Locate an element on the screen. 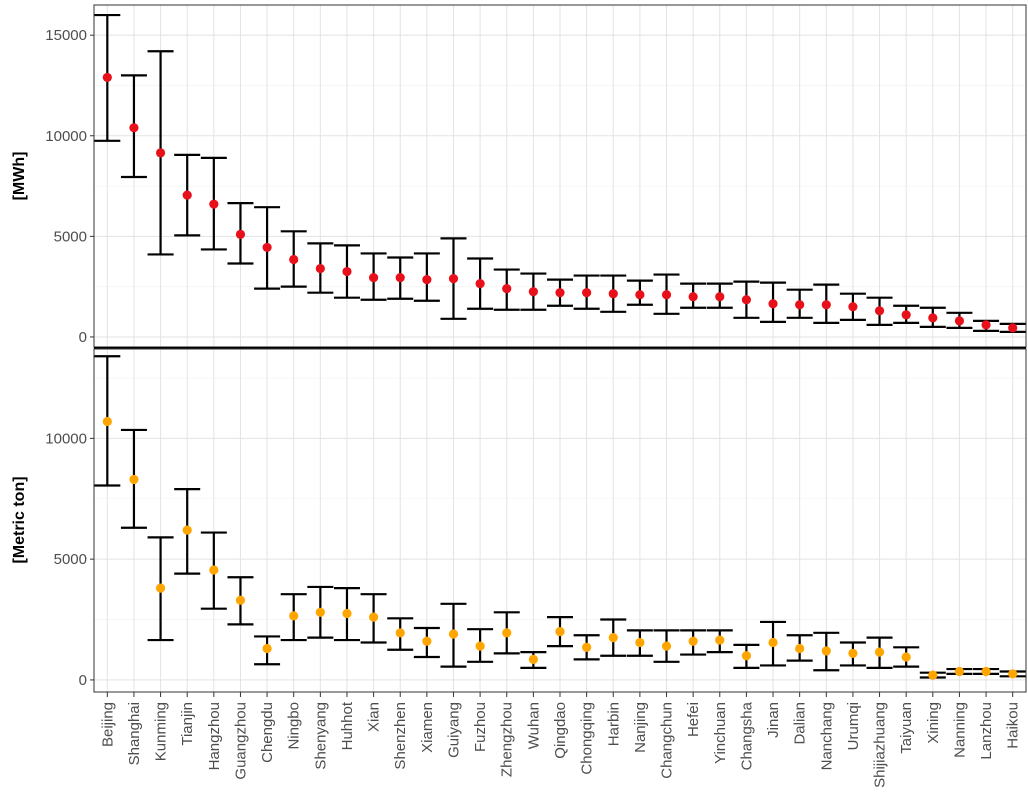  x-tick-label: Chengdu is located at coordinates (267, 732).